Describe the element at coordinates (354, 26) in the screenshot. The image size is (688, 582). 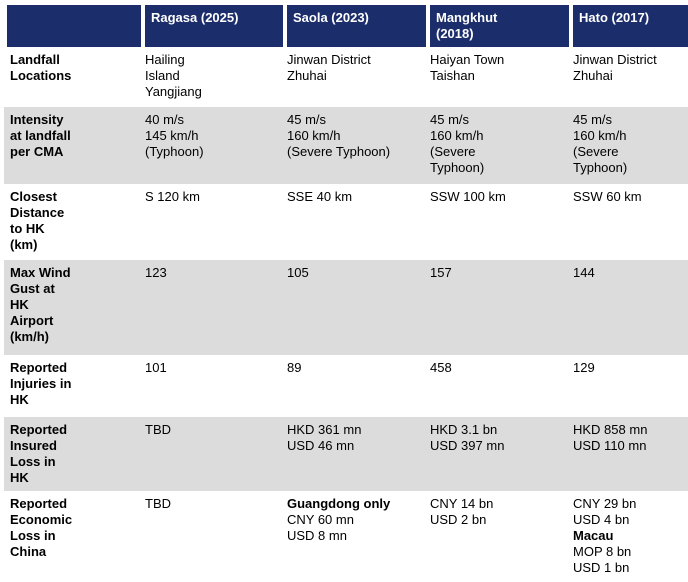
I see `column-header-cell: Saola (2023)` at that location.